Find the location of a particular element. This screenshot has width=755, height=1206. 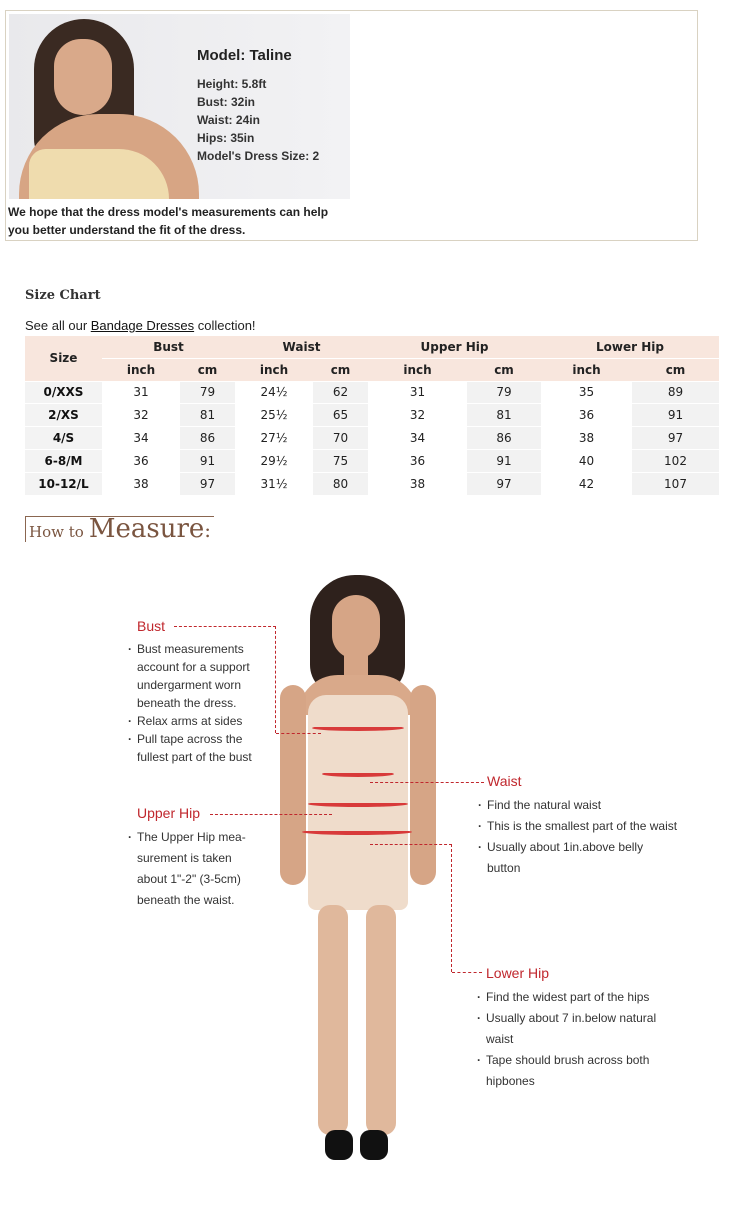

value-cell: 40 is located at coordinates (586, 461).